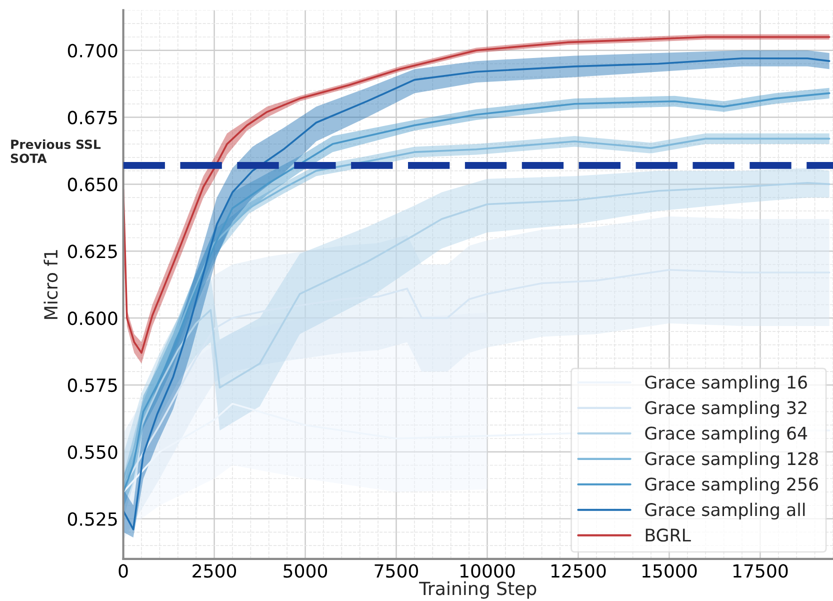 The width and height of the screenshot is (833, 601). I want to click on legend-label: Grace sampling 64, so click(726, 435).